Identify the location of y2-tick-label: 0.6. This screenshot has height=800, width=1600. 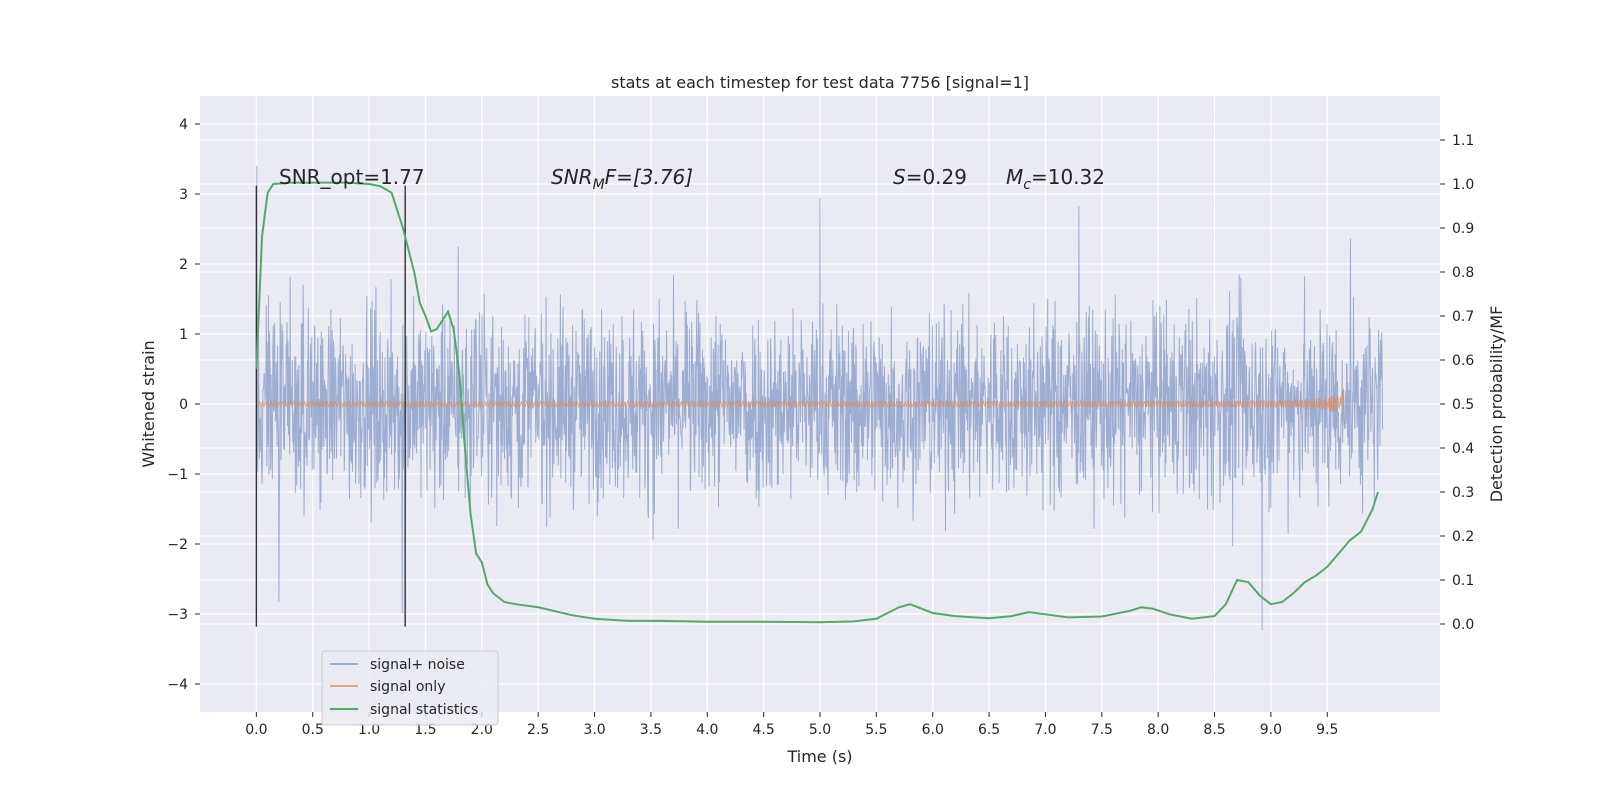
(1463, 361).